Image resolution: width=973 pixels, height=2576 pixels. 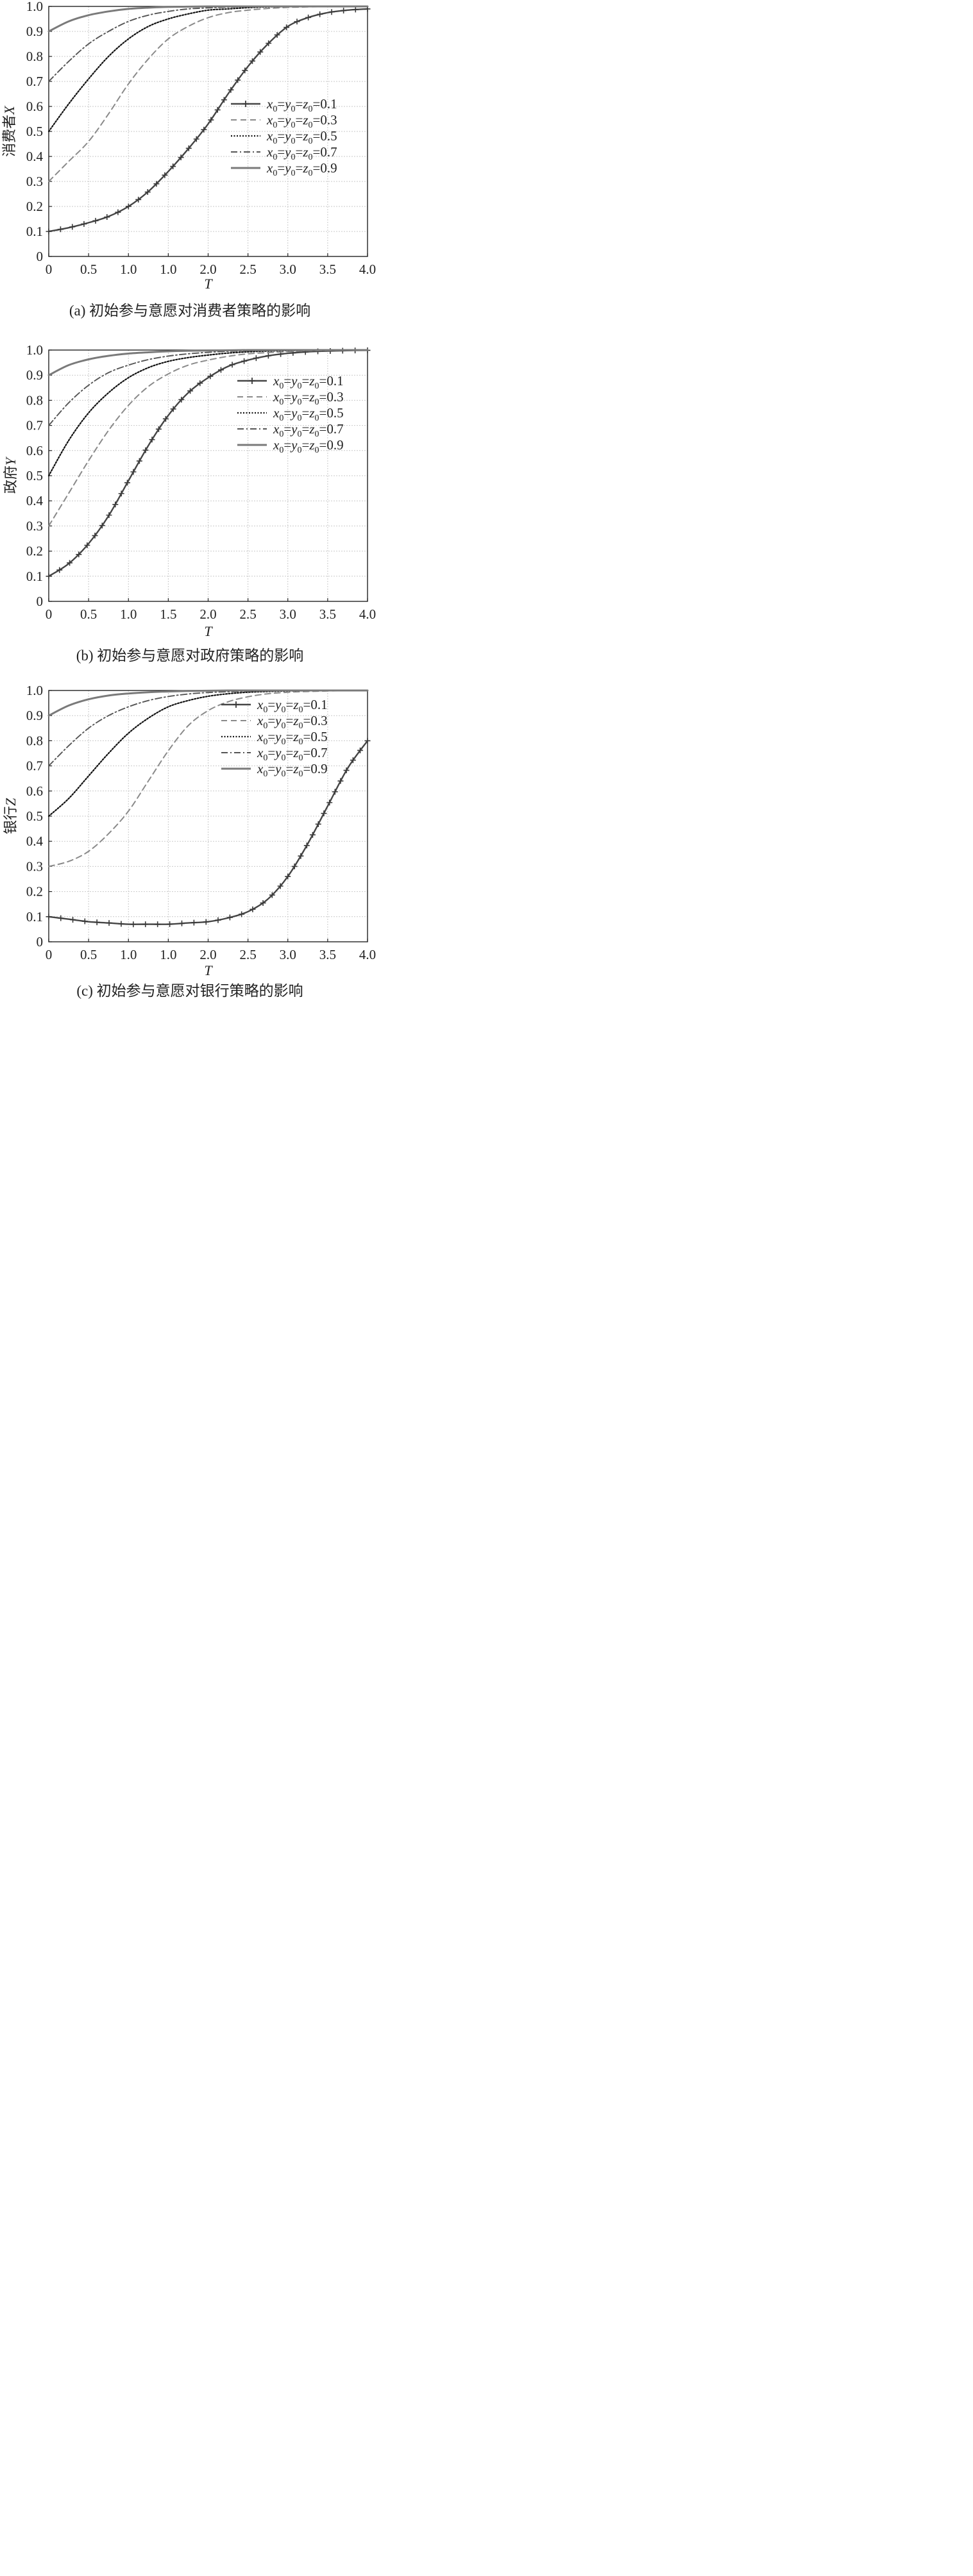 What do you see at coordinates (189, 311) in the screenshot?
I see `figure-caption: (a) 初始参与意愿对消费者策略的影响` at bounding box center [189, 311].